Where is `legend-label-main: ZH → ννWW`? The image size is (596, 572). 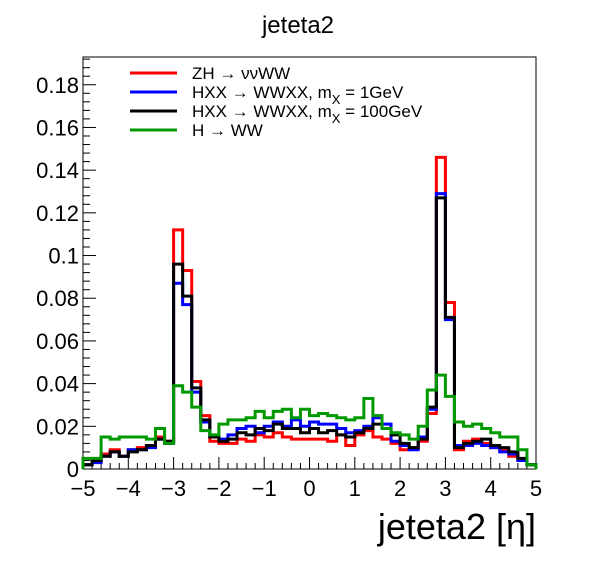 legend-label-main: ZH → ννWW is located at coordinates (241, 73).